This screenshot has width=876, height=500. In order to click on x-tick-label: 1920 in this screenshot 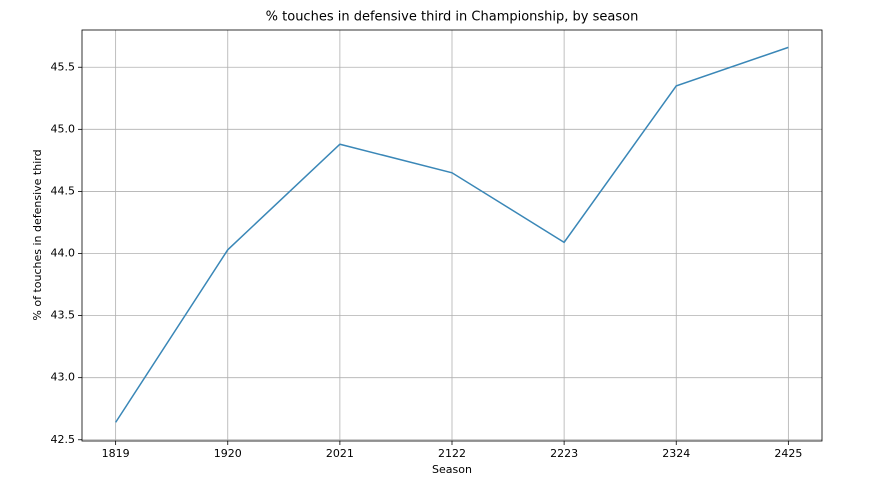, I will do `click(228, 453)`.